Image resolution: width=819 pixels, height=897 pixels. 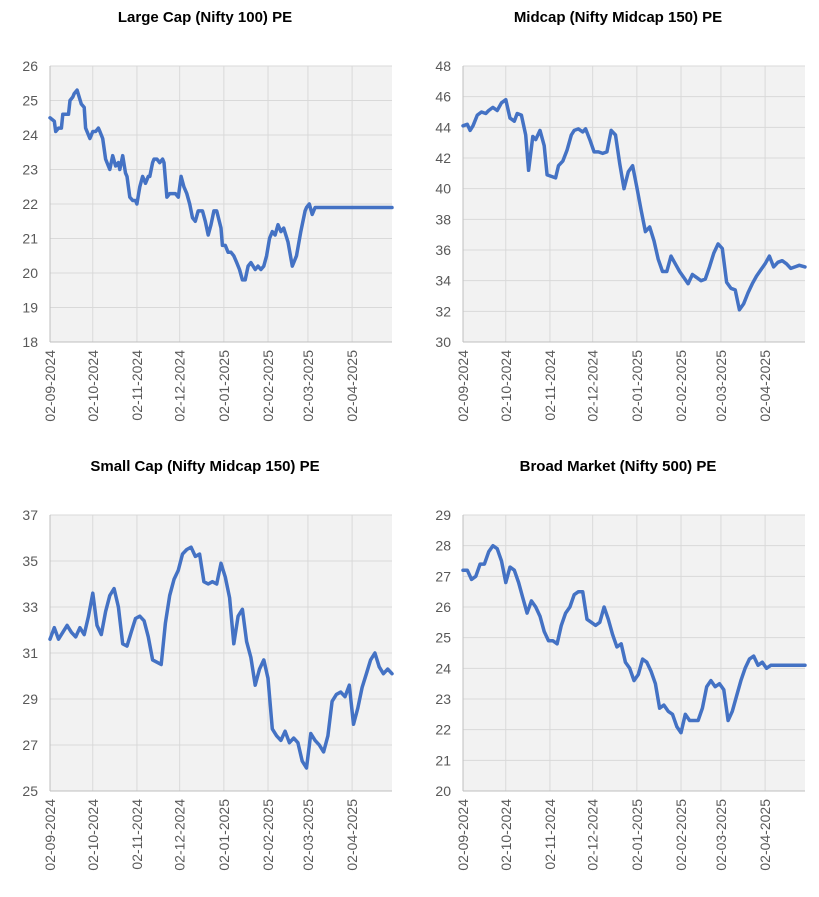 What do you see at coordinates (443, 158) in the screenshot?
I see `y-tick-label: 42` at bounding box center [443, 158].